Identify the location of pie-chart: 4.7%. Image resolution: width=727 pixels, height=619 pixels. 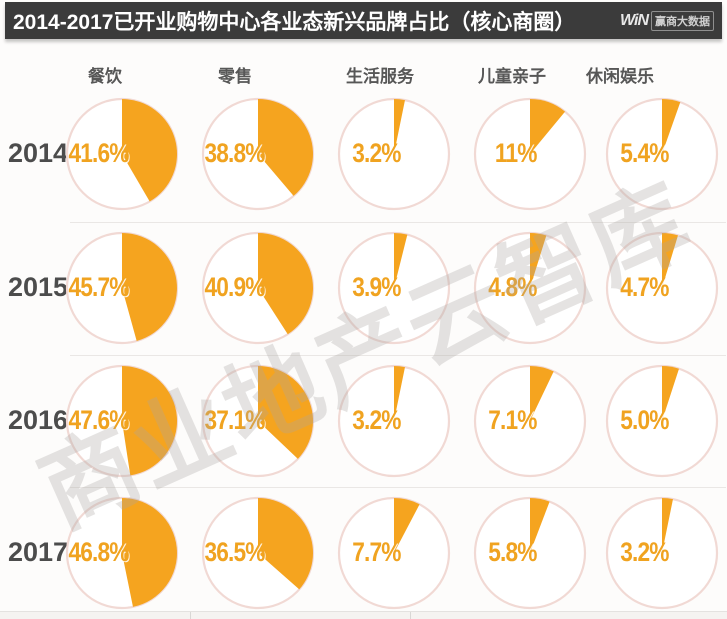
(662, 288).